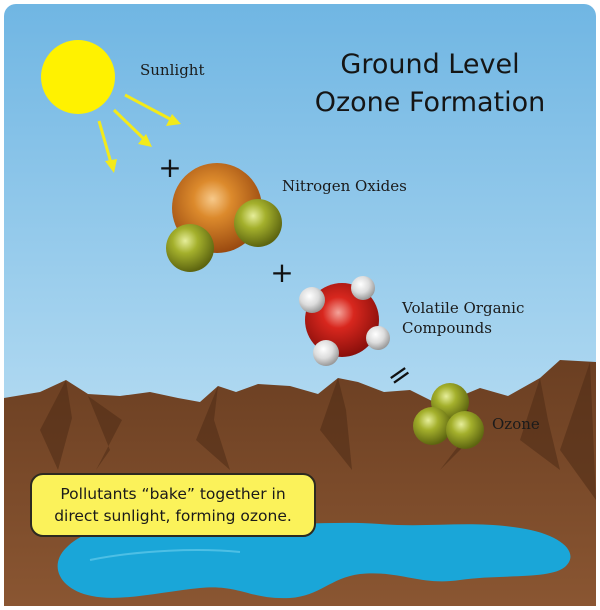  I want to click on voc-label-line-2: Compounds, so click(447, 328).